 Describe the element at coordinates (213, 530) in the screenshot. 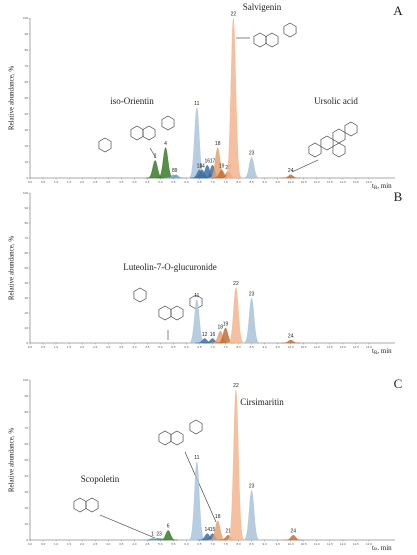

I see `peak-label: 15` at that location.